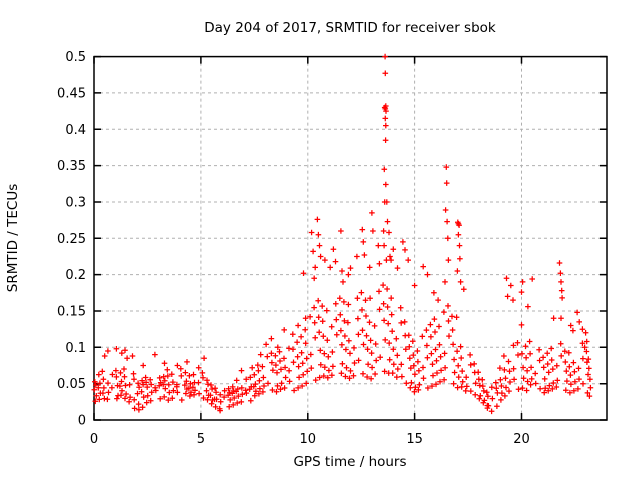 This screenshot has height=480, width=640. I want to click on y-axis-label: SRMTID / TECUs, so click(13, 238).